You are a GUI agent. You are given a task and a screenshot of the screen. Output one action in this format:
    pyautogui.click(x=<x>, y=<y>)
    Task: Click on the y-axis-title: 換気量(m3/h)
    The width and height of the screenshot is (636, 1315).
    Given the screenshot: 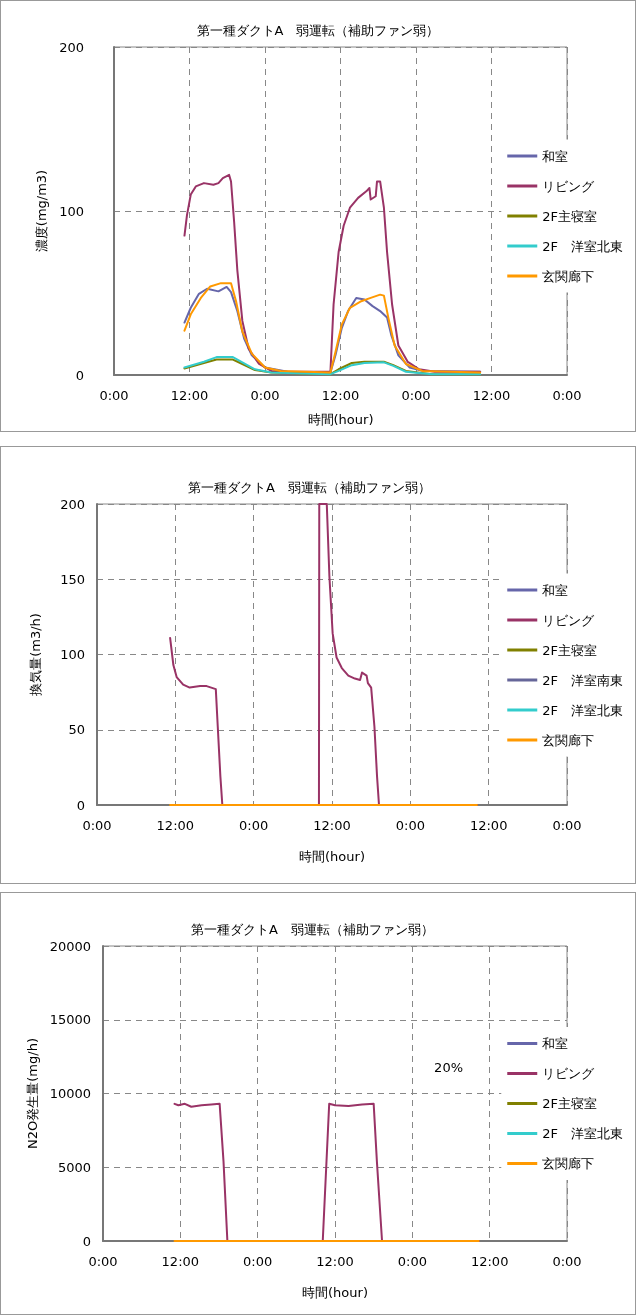 What is the action you would take?
    pyautogui.click(x=35, y=654)
    